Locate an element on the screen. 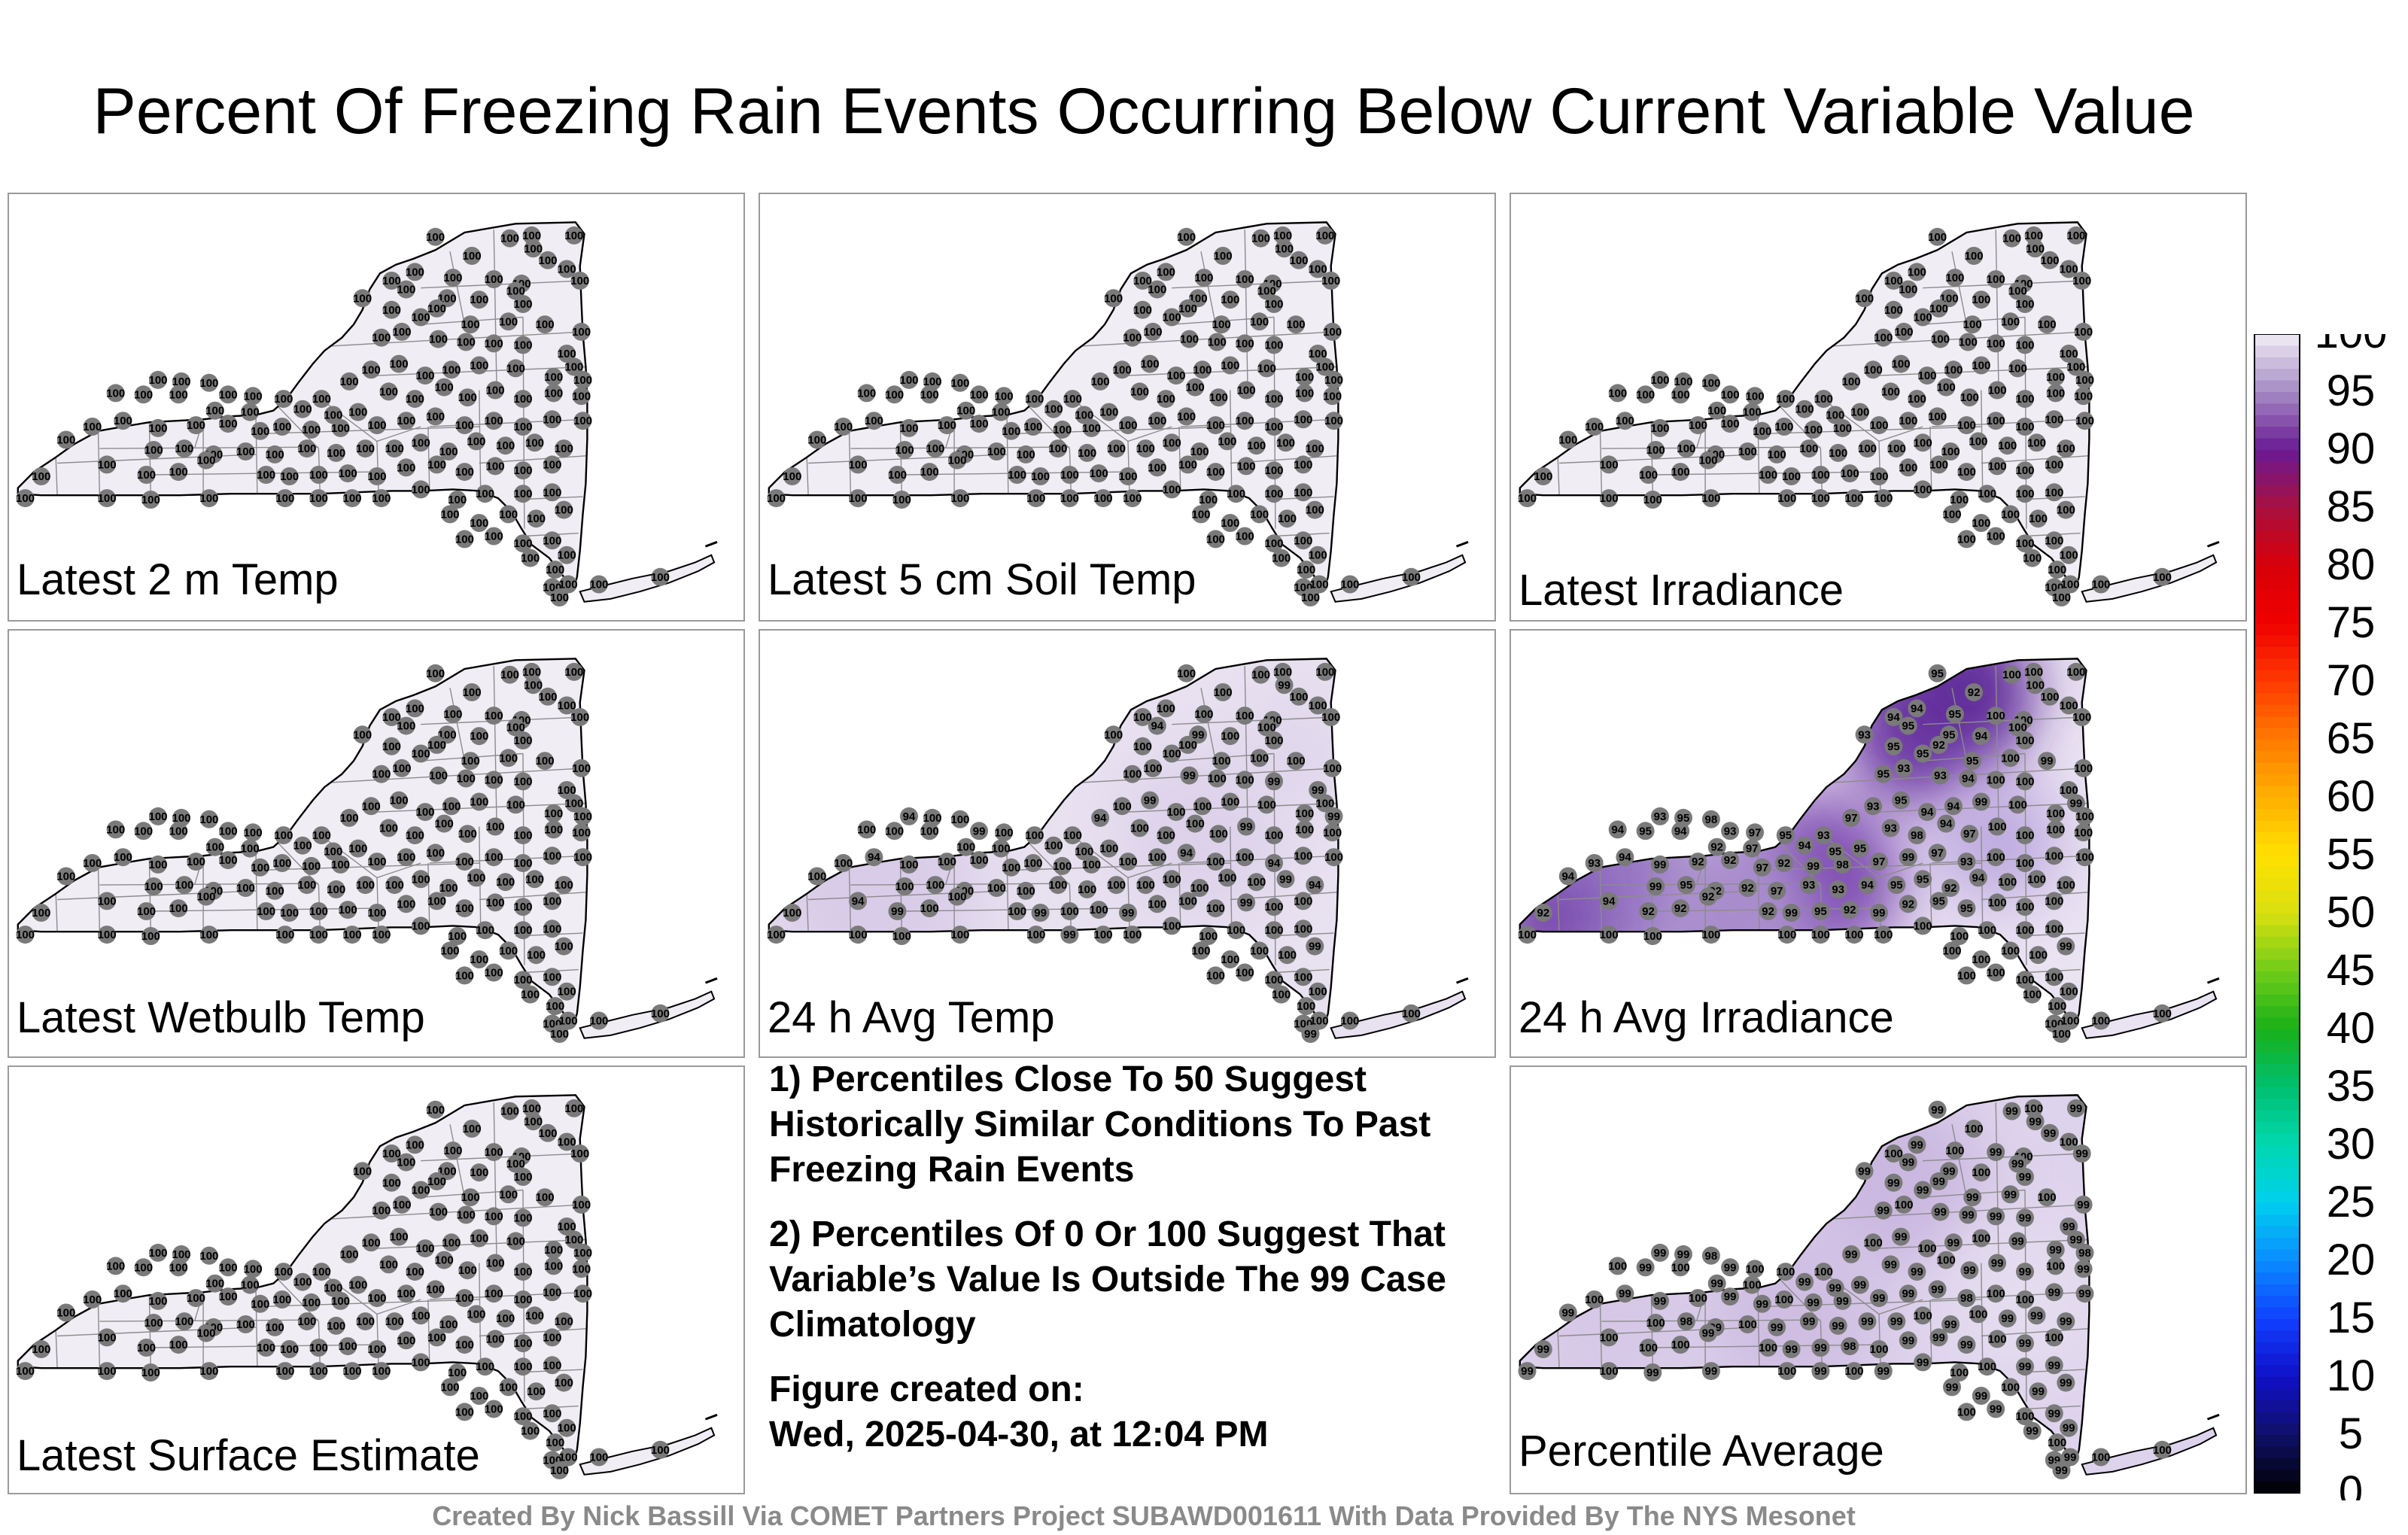 The width and height of the screenshot is (2408, 1535). station-value: 92 is located at coordinates (1950, 888).